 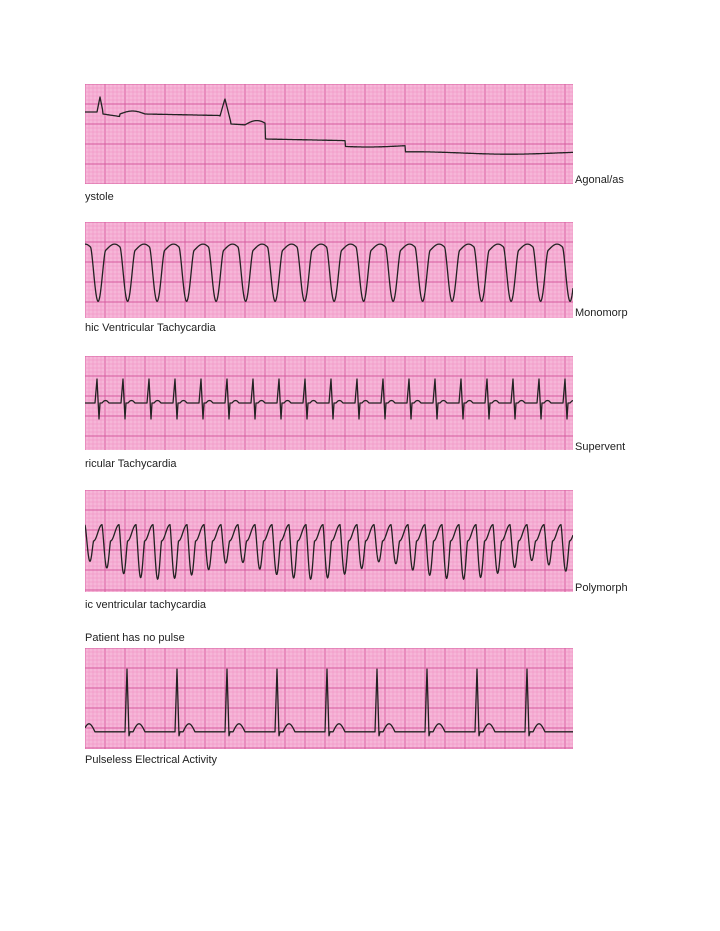 I want to click on strip-label: Monomorp, so click(x=601, y=313).